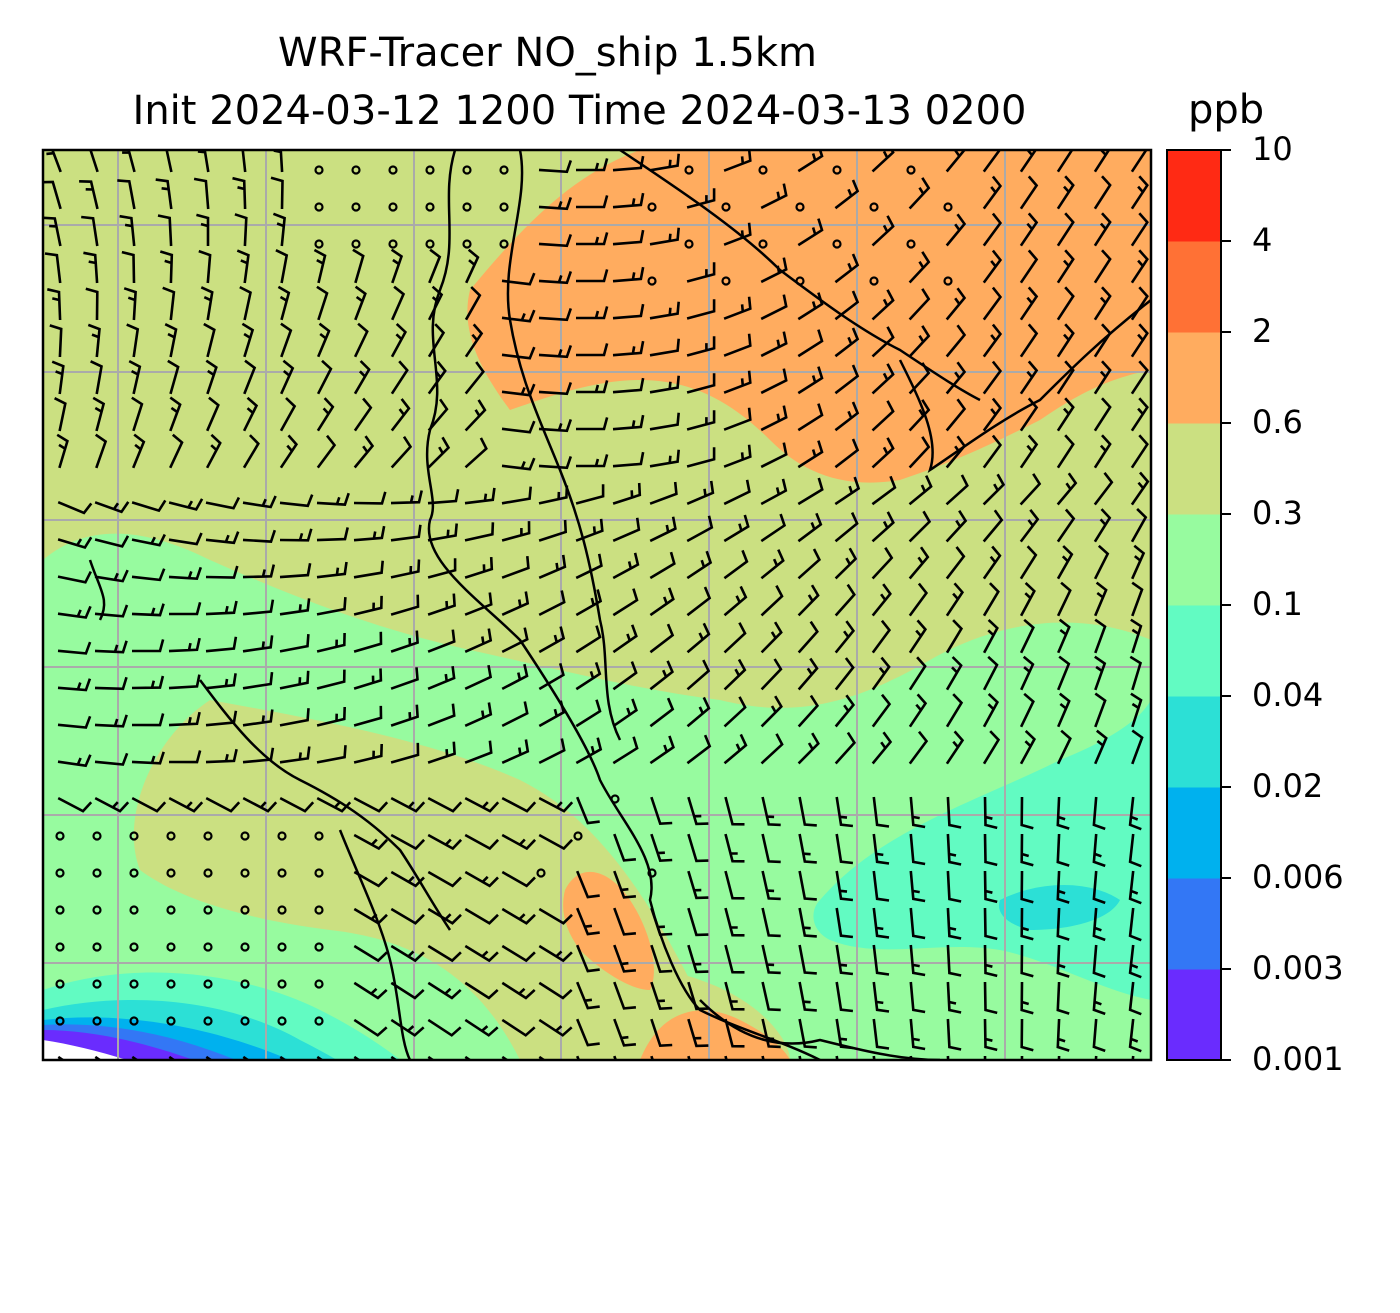  What do you see at coordinates (1277, 422) in the screenshot?
I see `colorbar-tick-label: 0.6` at bounding box center [1277, 422].